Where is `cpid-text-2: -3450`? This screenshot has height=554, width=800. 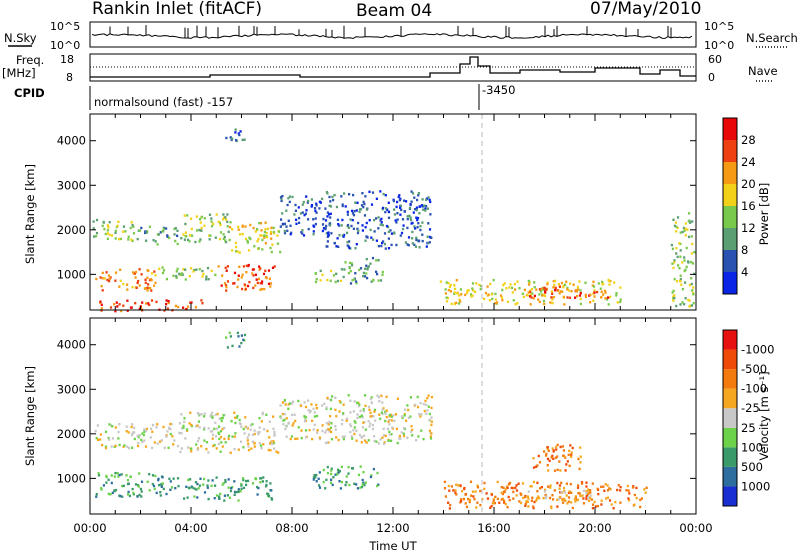
cpid-text-2: -3450 is located at coordinates (498, 90).